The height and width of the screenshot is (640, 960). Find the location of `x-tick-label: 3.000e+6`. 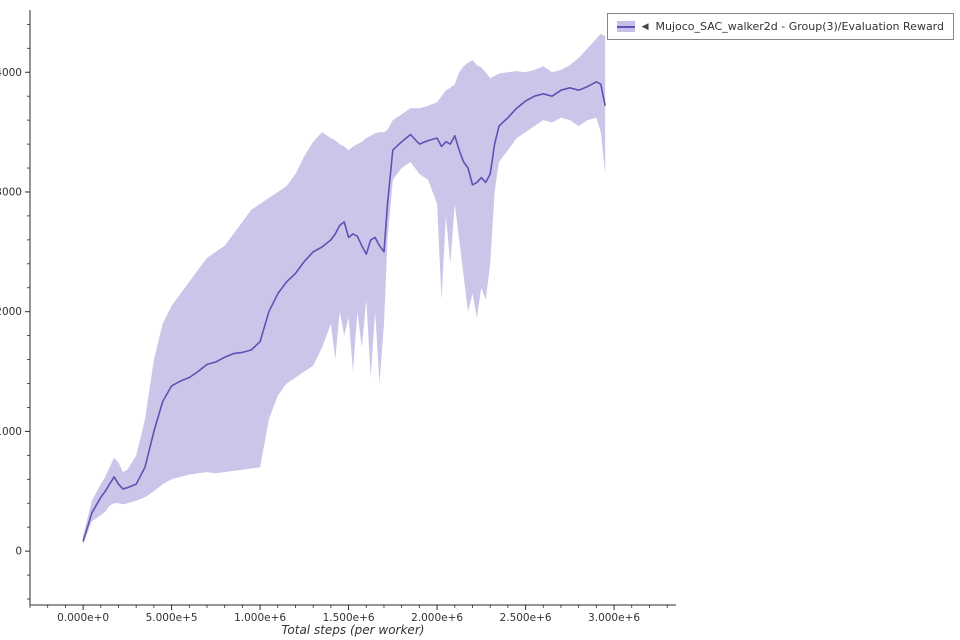

x-tick-label: 3.000e+6 is located at coordinates (614, 618).